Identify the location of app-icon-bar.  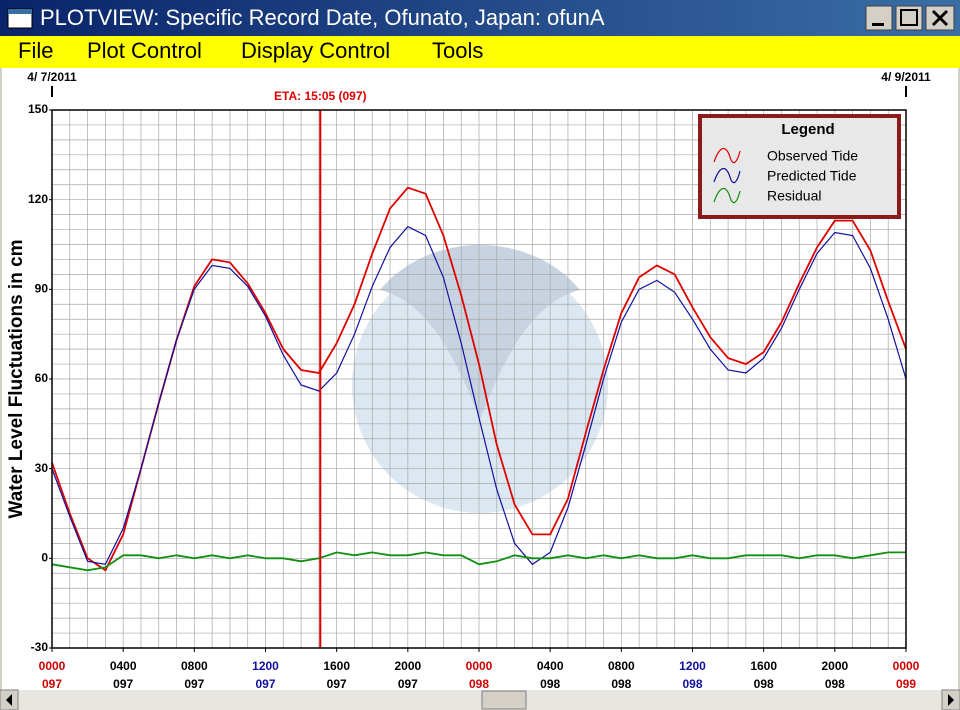
(20, 11).